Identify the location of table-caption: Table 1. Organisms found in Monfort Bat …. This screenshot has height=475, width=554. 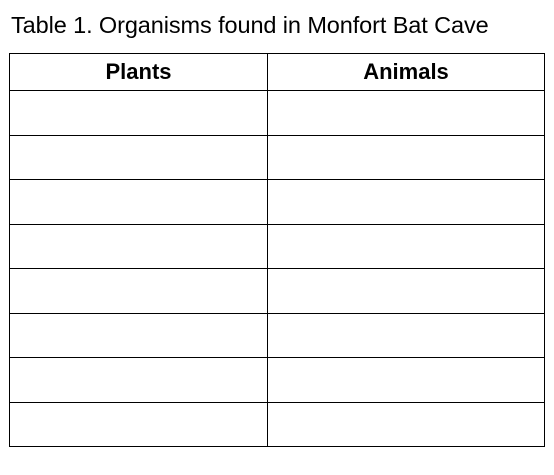
(250, 25).